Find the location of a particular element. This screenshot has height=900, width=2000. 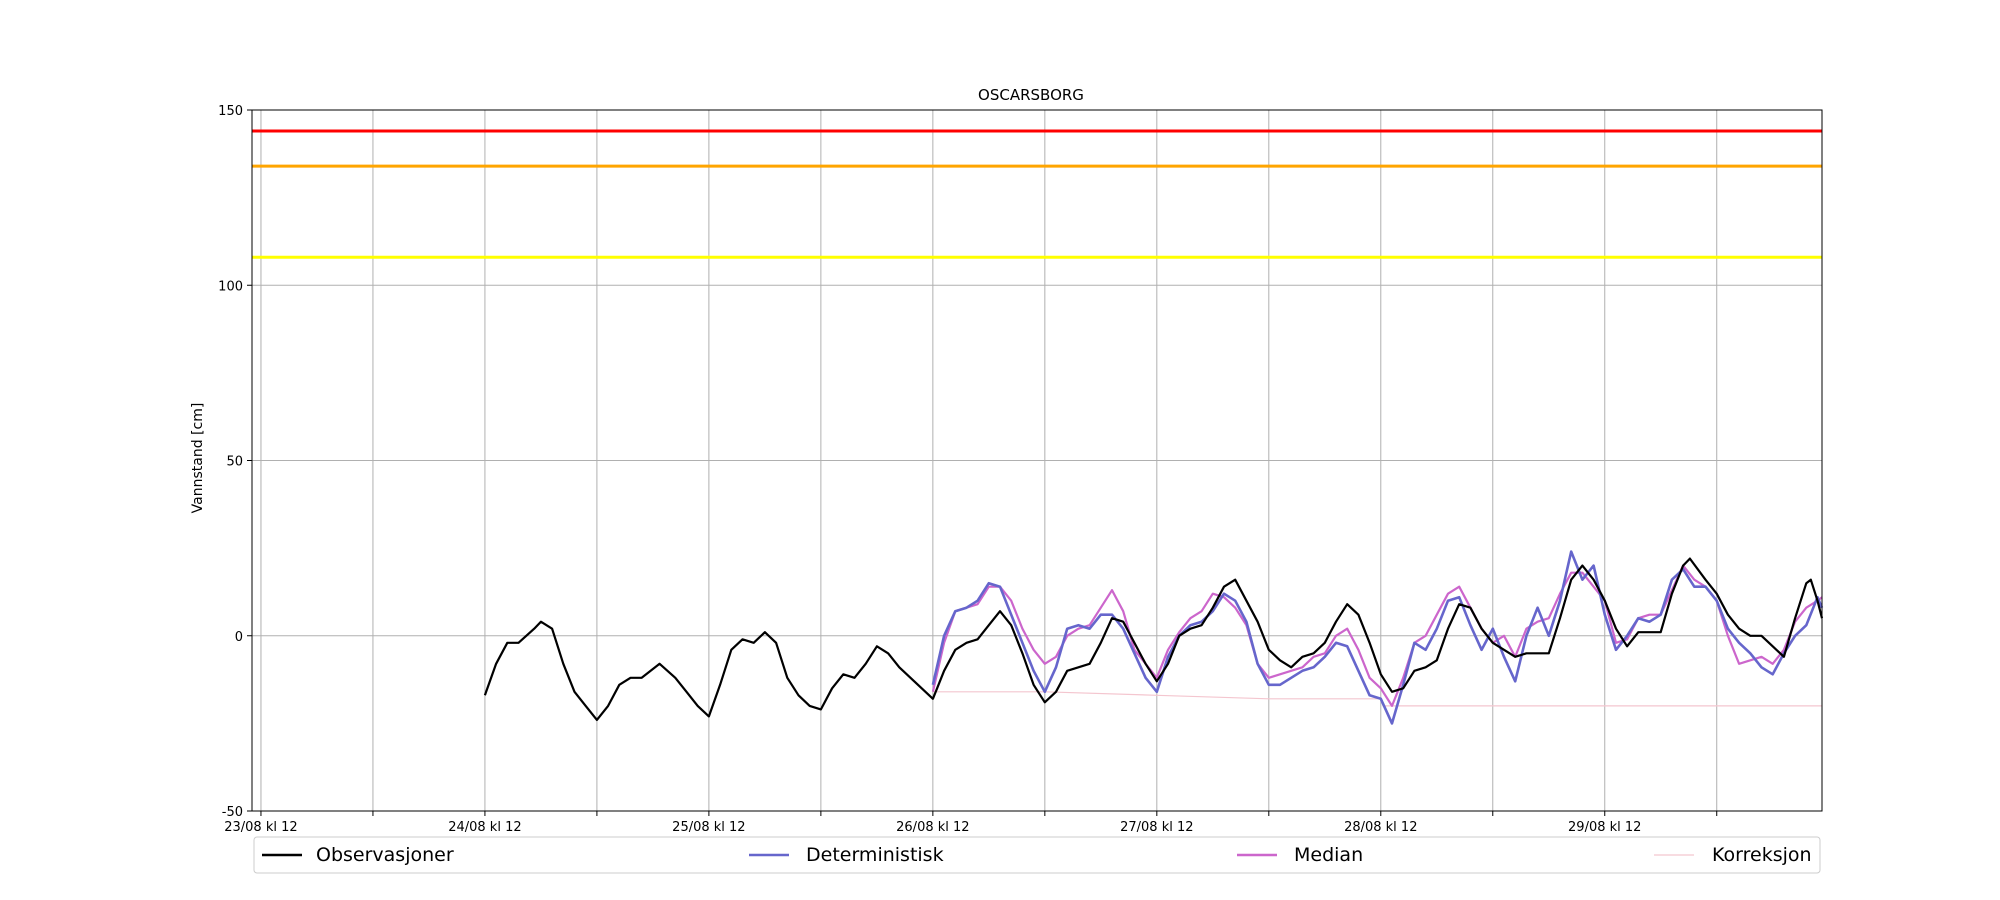

x-tick-label: 29/08 kl 12 is located at coordinates (1604, 827).